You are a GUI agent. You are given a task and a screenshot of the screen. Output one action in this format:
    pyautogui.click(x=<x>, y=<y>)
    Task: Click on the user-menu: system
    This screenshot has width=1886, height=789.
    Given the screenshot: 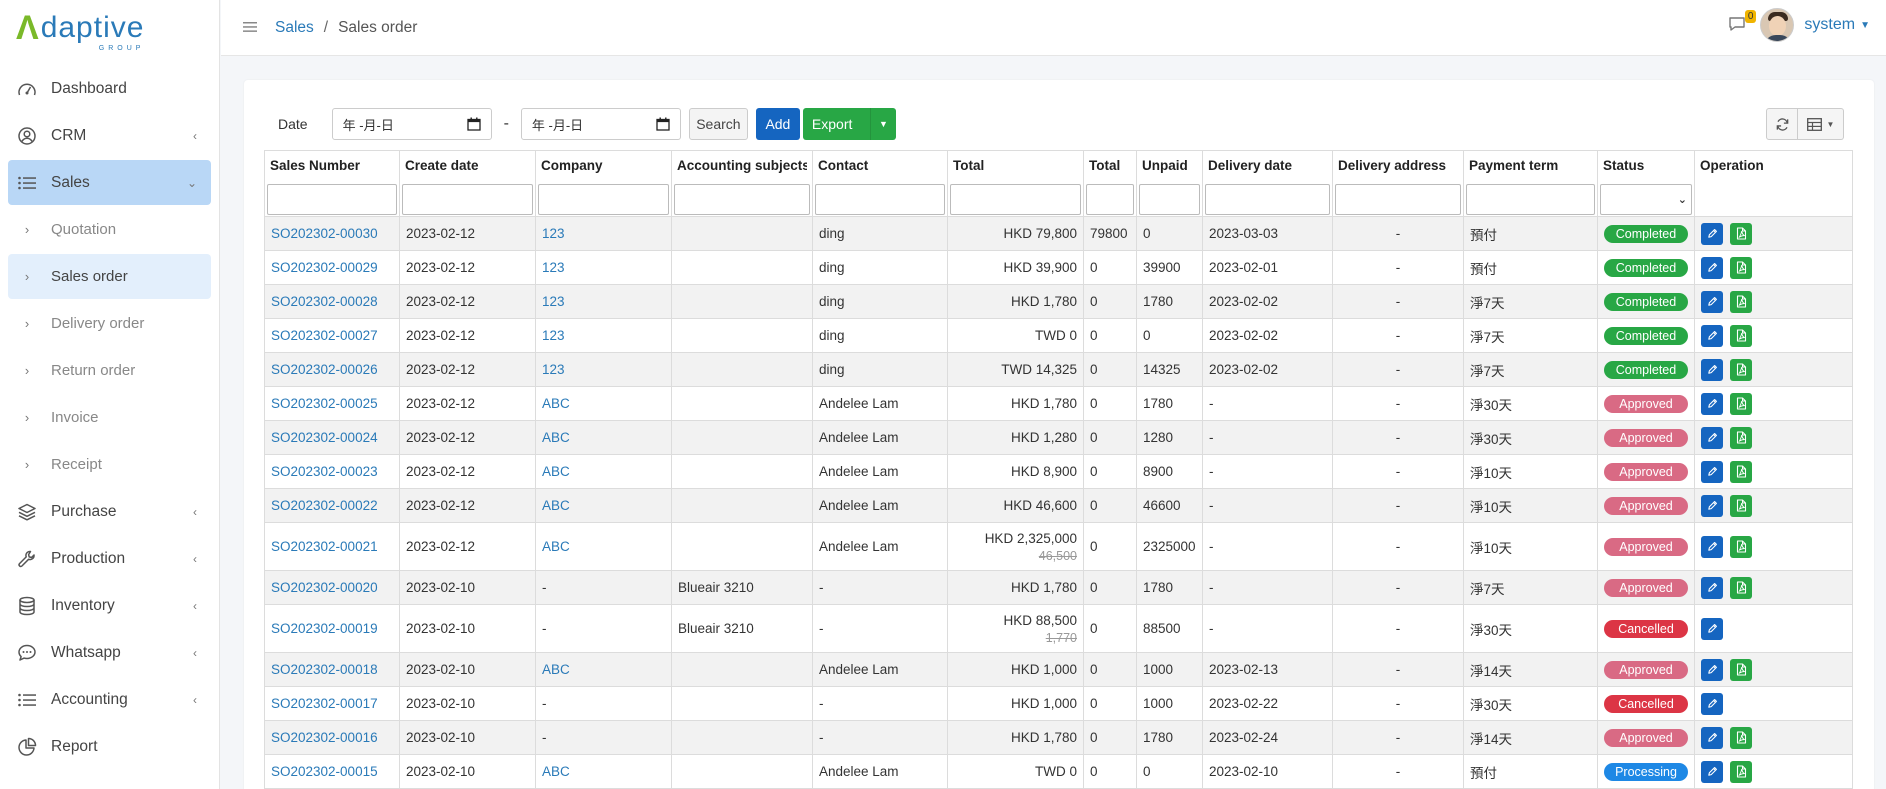 What is the action you would take?
    pyautogui.click(x=1830, y=24)
    